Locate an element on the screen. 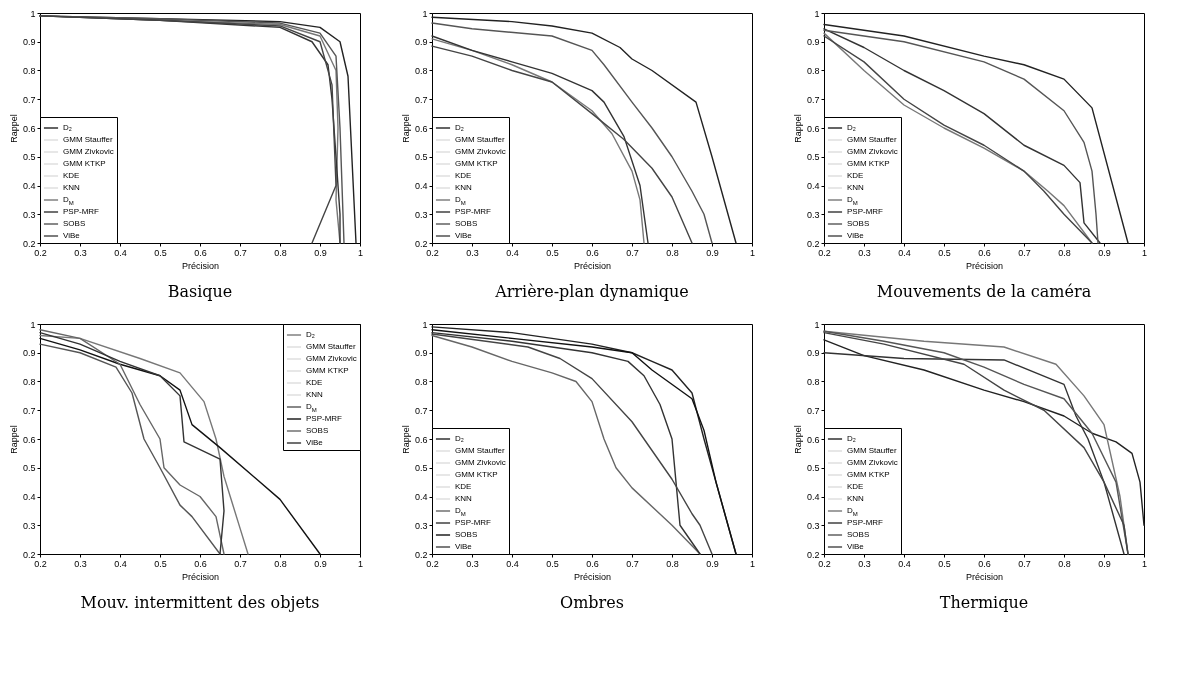 This screenshot has width=1182, height=679. text: Ombres is located at coordinates (592, 602).